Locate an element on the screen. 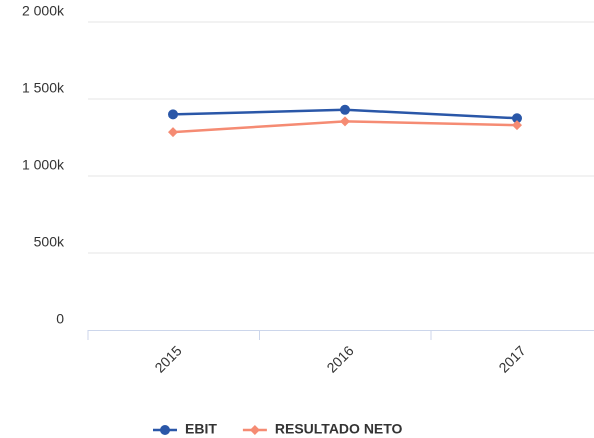 The height and width of the screenshot is (438, 594). y-tick-label: 0 is located at coordinates (60, 319).